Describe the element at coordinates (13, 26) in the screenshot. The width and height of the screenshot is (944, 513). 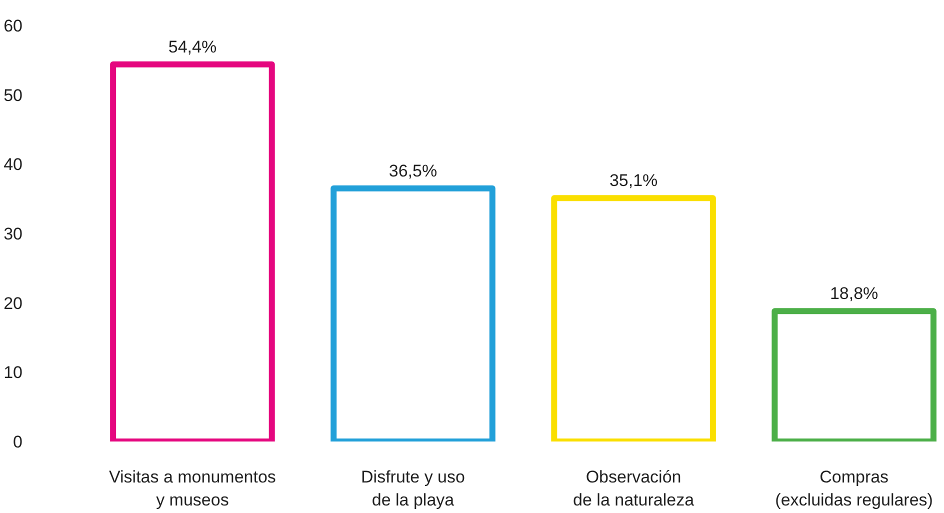
I see `y-tick-label: 60` at that location.